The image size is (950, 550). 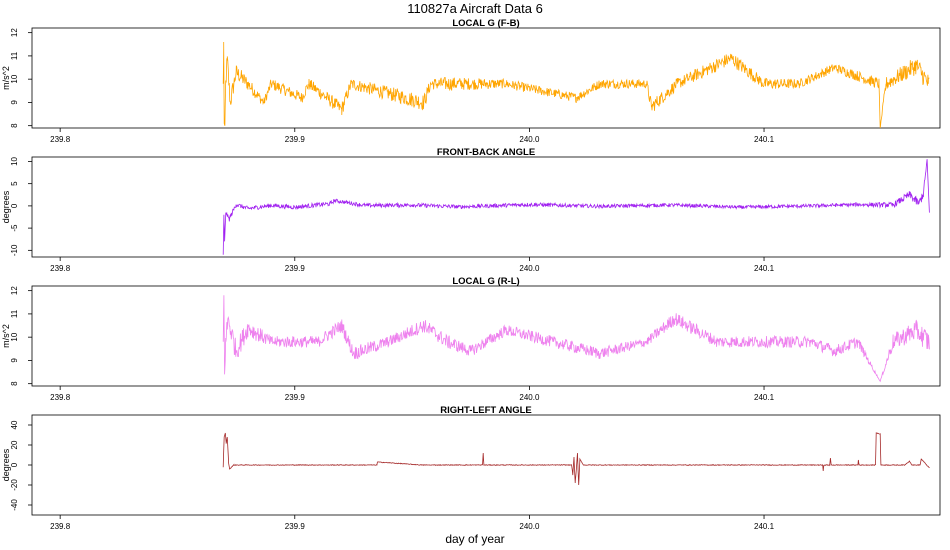 What do you see at coordinates (14, 183) in the screenshot?
I see `y-tick-label: 5` at bounding box center [14, 183].